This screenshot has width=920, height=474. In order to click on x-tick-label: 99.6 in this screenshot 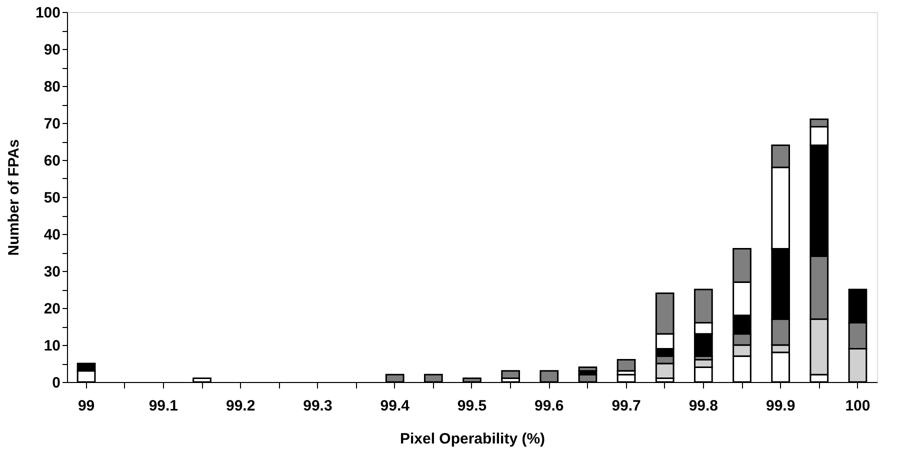, I will do `click(549, 406)`.